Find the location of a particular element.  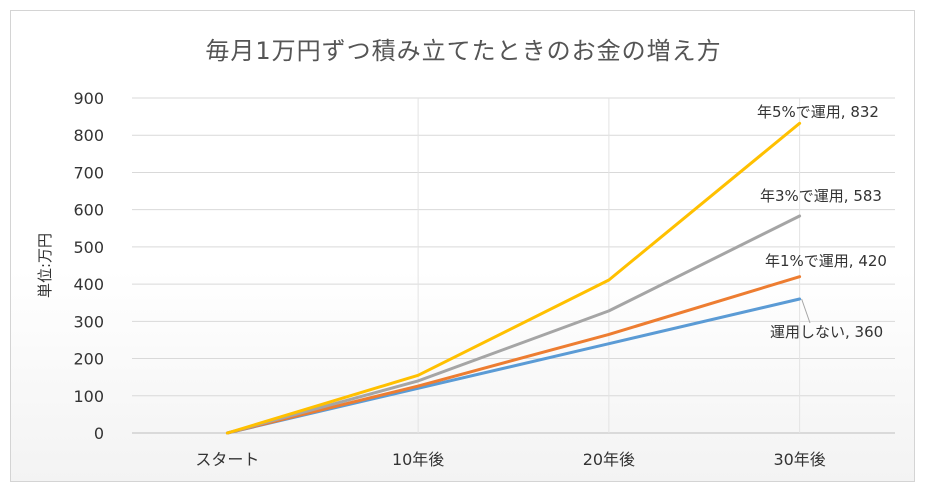

data-label: 年3%で運用, 583 is located at coordinates (821, 196).